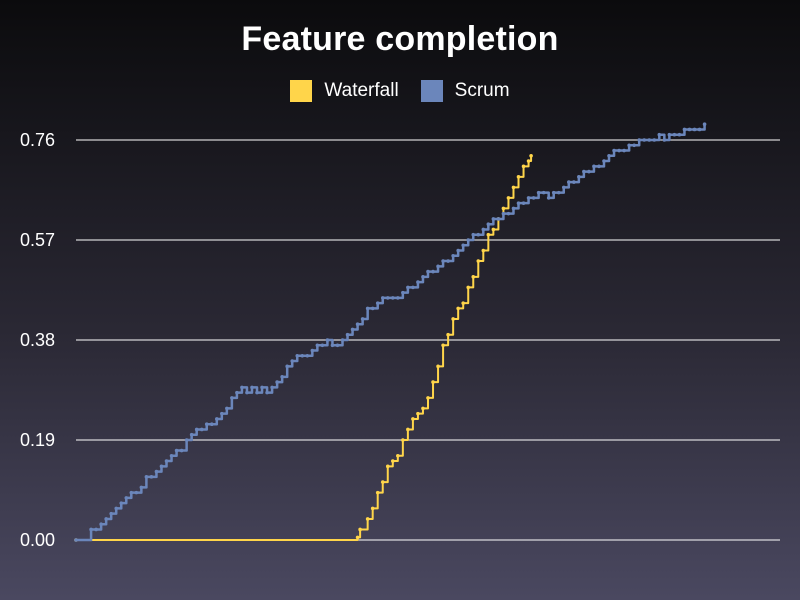 This screenshot has height=600, width=800. I want to click on legend-item-scrum: Scrum, so click(465, 91).